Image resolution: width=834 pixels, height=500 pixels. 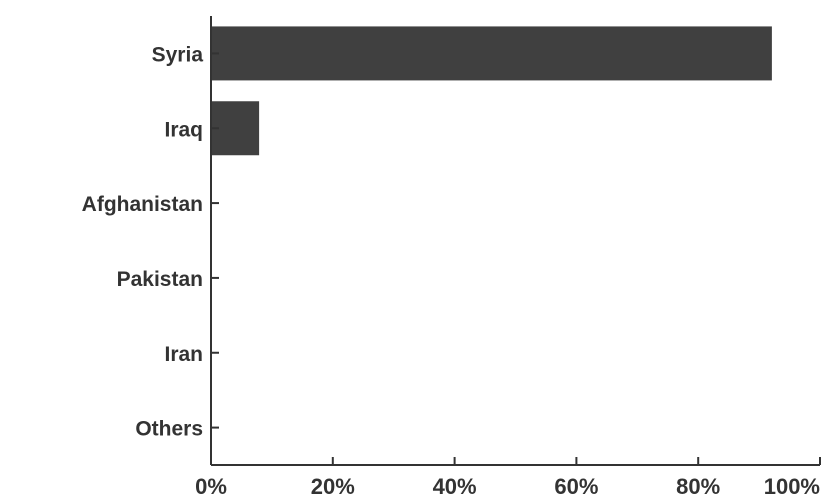 What do you see at coordinates (183, 129) in the screenshot?
I see `category-label-iraq: Iraq` at bounding box center [183, 129].